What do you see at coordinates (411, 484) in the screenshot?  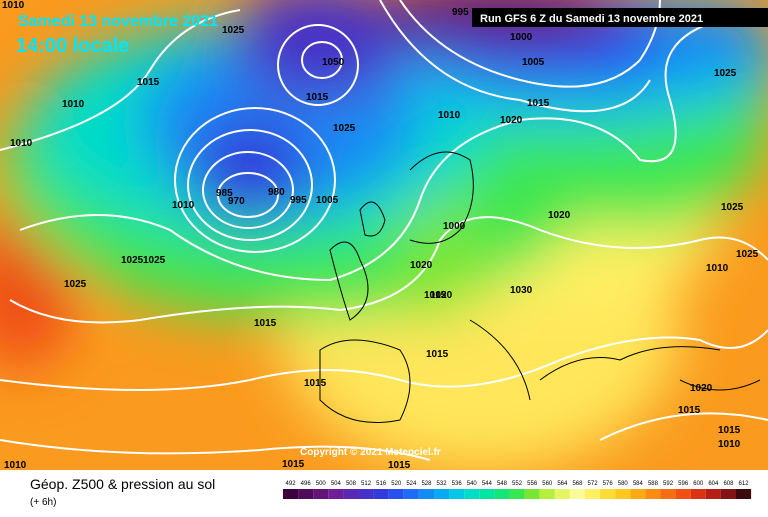 I see `scale-label: 524` at bounding box center [411, 484].